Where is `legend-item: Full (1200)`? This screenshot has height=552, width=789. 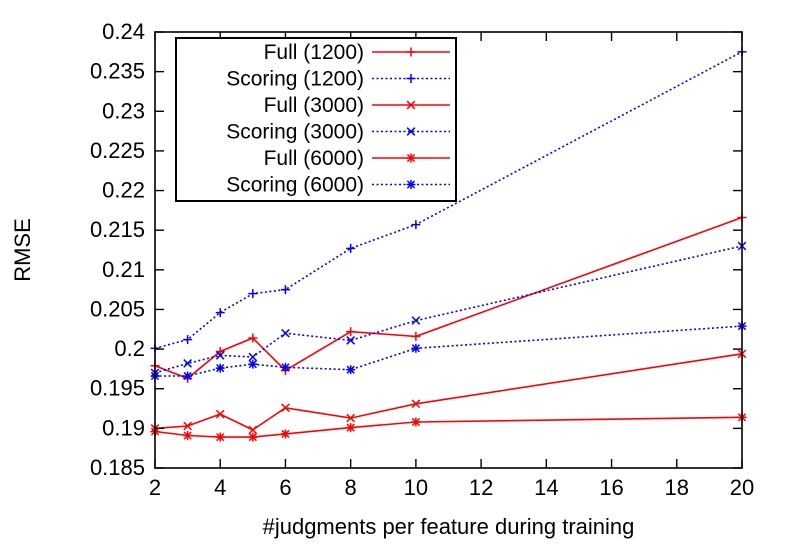
legend-item: Full (1200) is located at coordinates (357, 52).